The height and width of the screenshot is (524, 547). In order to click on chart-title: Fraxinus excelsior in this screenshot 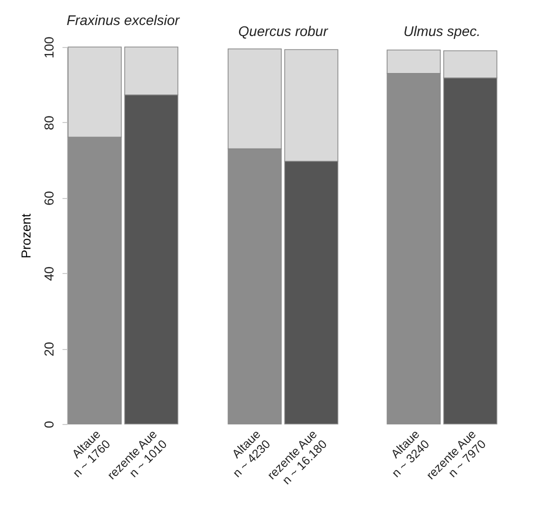, I will do `click(123, 20)`.